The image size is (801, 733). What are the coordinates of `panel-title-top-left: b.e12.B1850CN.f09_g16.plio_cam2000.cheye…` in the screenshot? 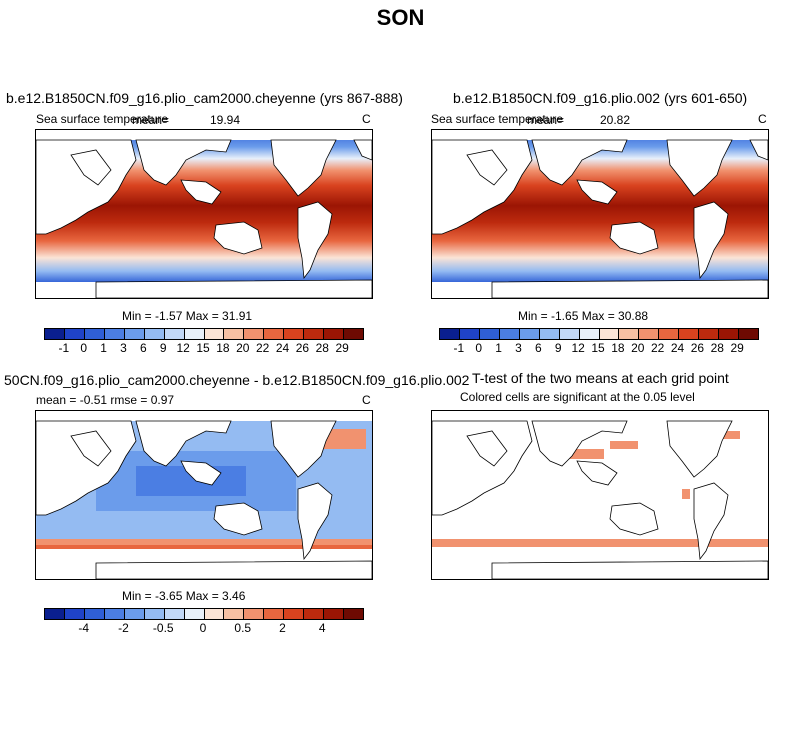 It's located at (204, 98).